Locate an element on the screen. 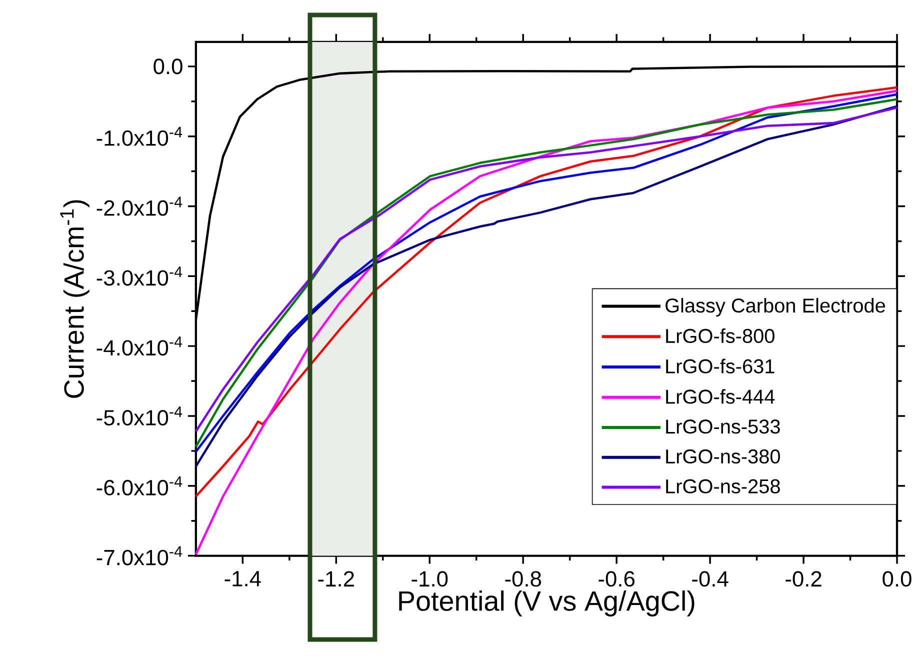 The image size is (921, 658). y-tick-label: -4.0x10$^{-4}$ is located at coordinates (139, 346).